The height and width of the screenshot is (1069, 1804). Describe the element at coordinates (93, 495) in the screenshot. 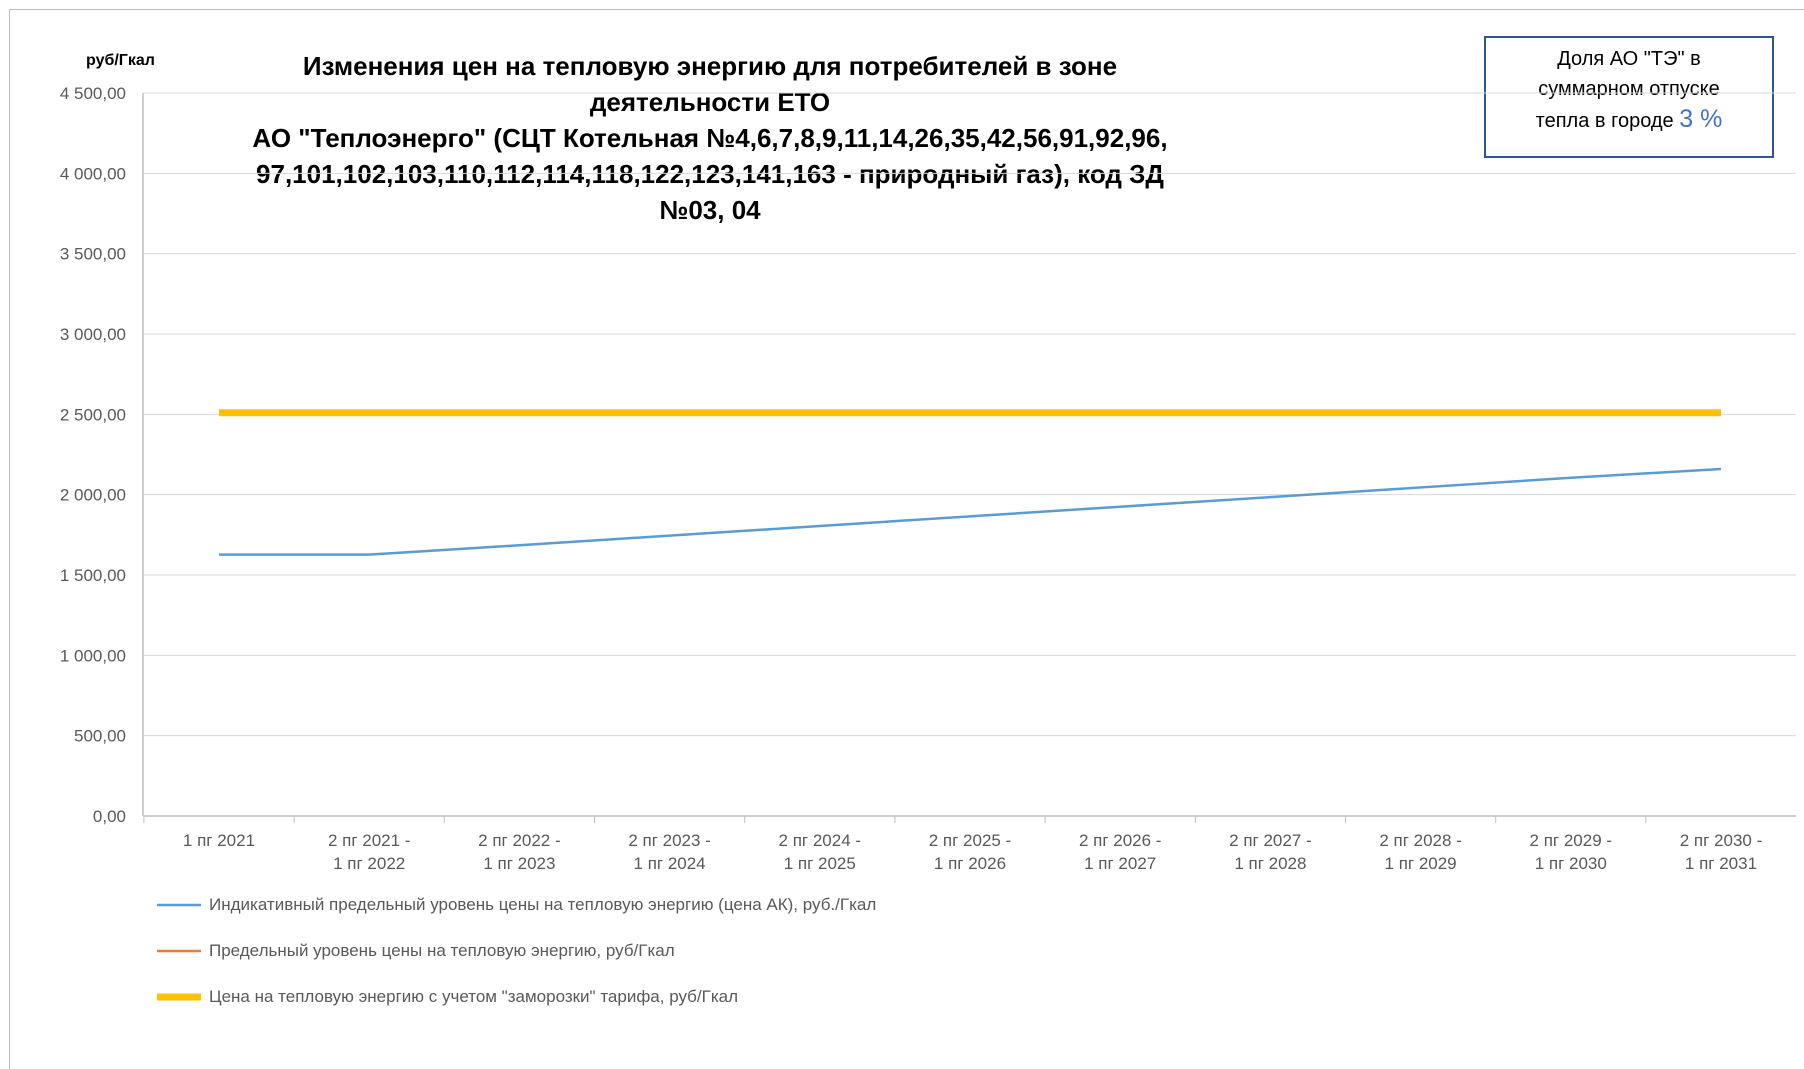

I see `y-tick-label: 2 000,00` at that location.